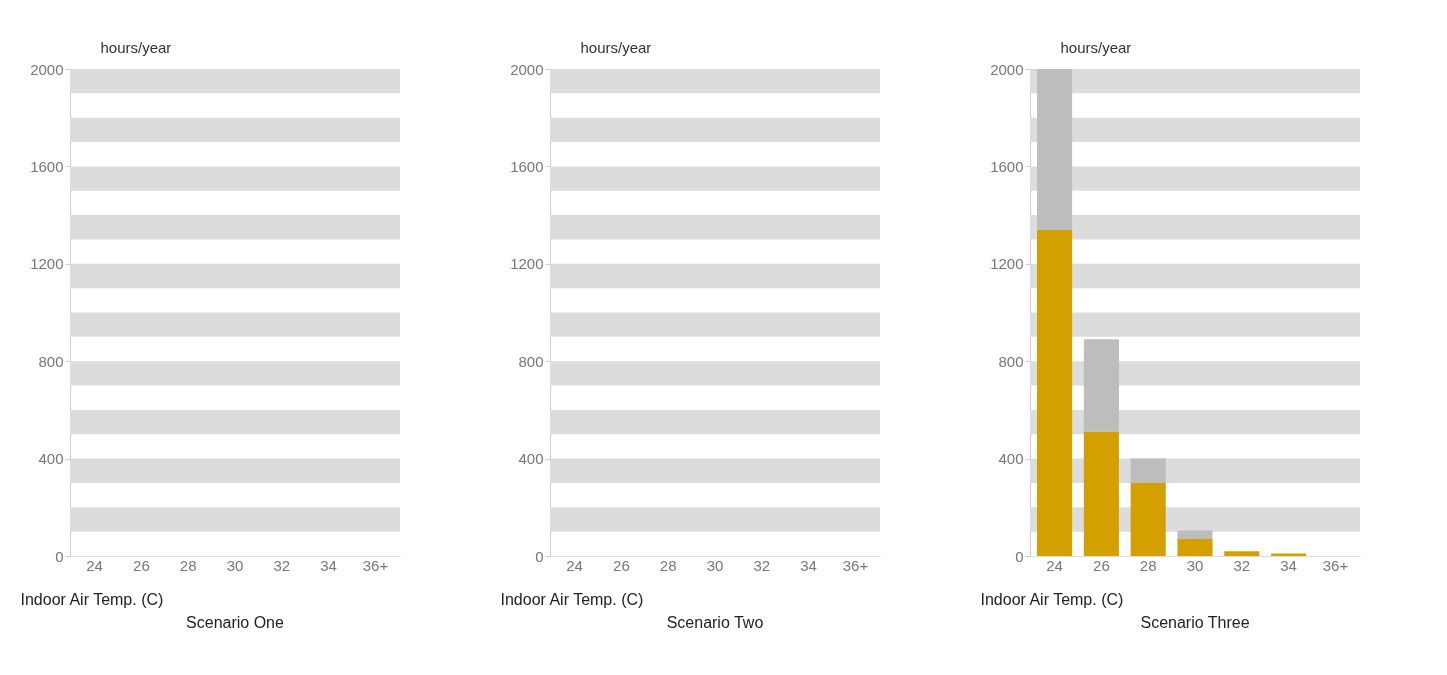 The width and height of the screenshot is (1447, 675). I want to click on text: Scenario Three, so click(1195, 622).